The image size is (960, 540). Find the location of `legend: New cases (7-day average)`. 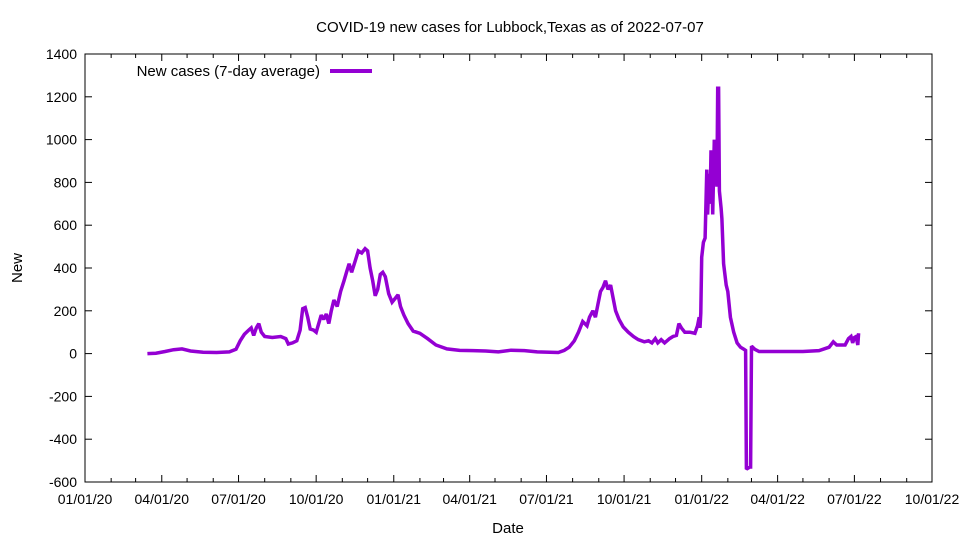

legend: New cases (7-day average) is located at coordinates (254, 71).